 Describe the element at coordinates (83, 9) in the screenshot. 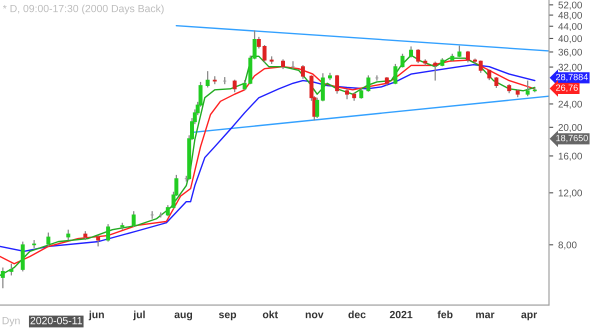

I see `chart-title: * D, 09:00-17:30 (2000 Days Back)` at that location.